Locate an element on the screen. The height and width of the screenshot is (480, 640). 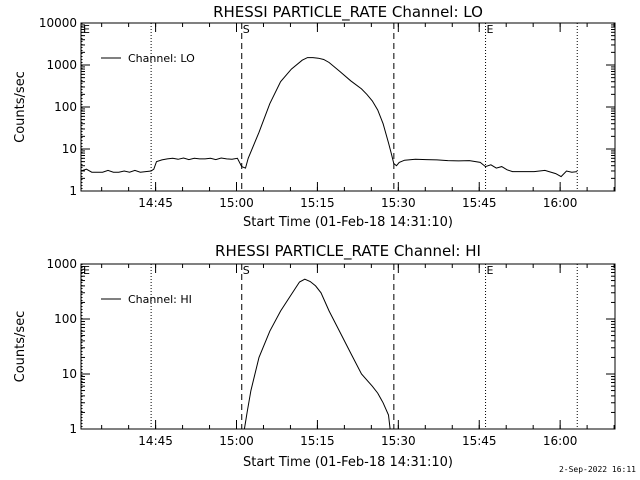
panel1-y-tick-label: 100 is located at coordinates (65, 107).